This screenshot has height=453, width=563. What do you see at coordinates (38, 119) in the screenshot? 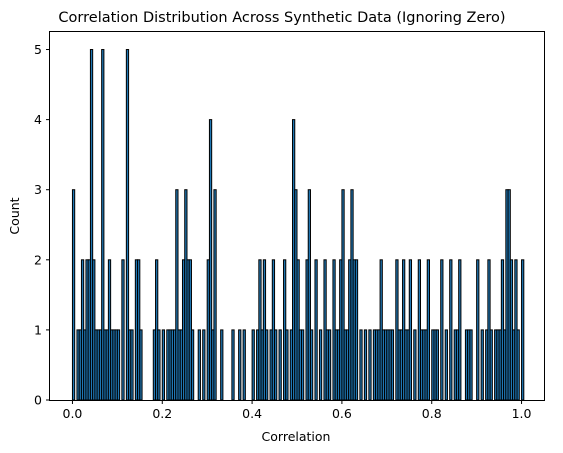
I see `y-tick-label: 4` at bounding box center [38, 119].